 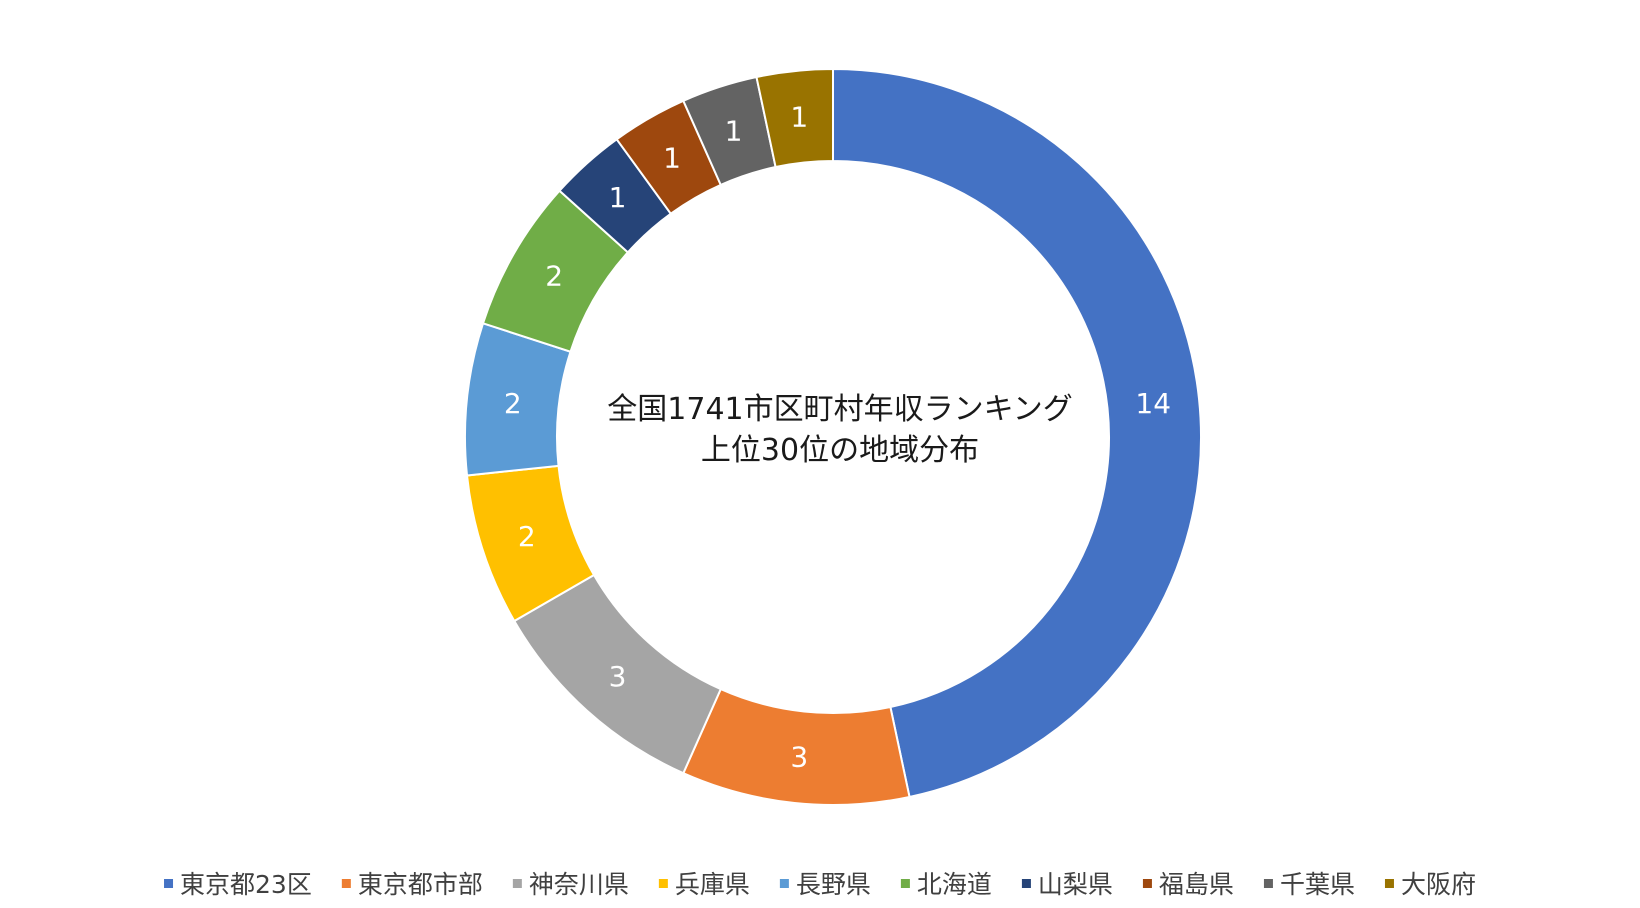 I want to click on legend-item-8: 福島県, so click(x=1188, y=884).